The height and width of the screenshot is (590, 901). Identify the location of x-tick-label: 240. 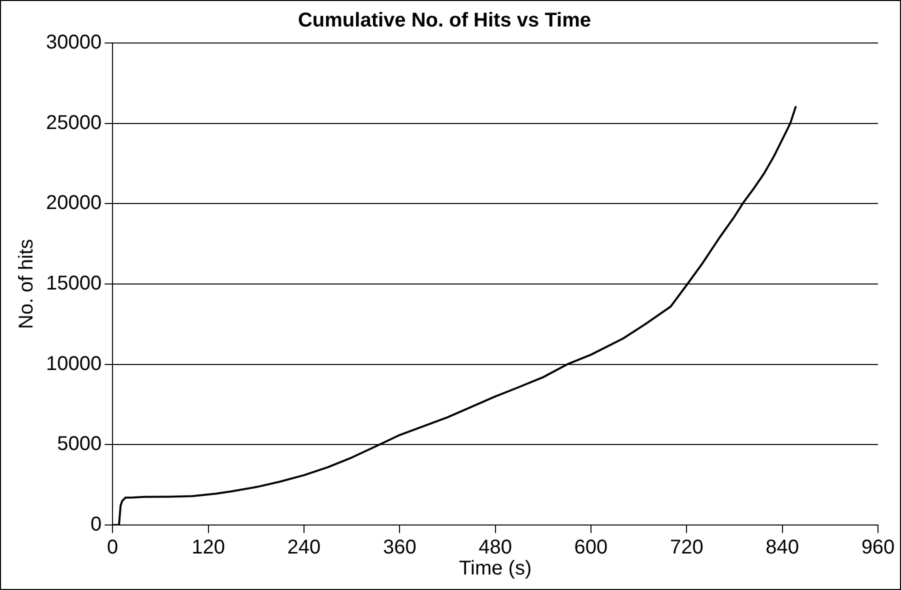
(304, 547).